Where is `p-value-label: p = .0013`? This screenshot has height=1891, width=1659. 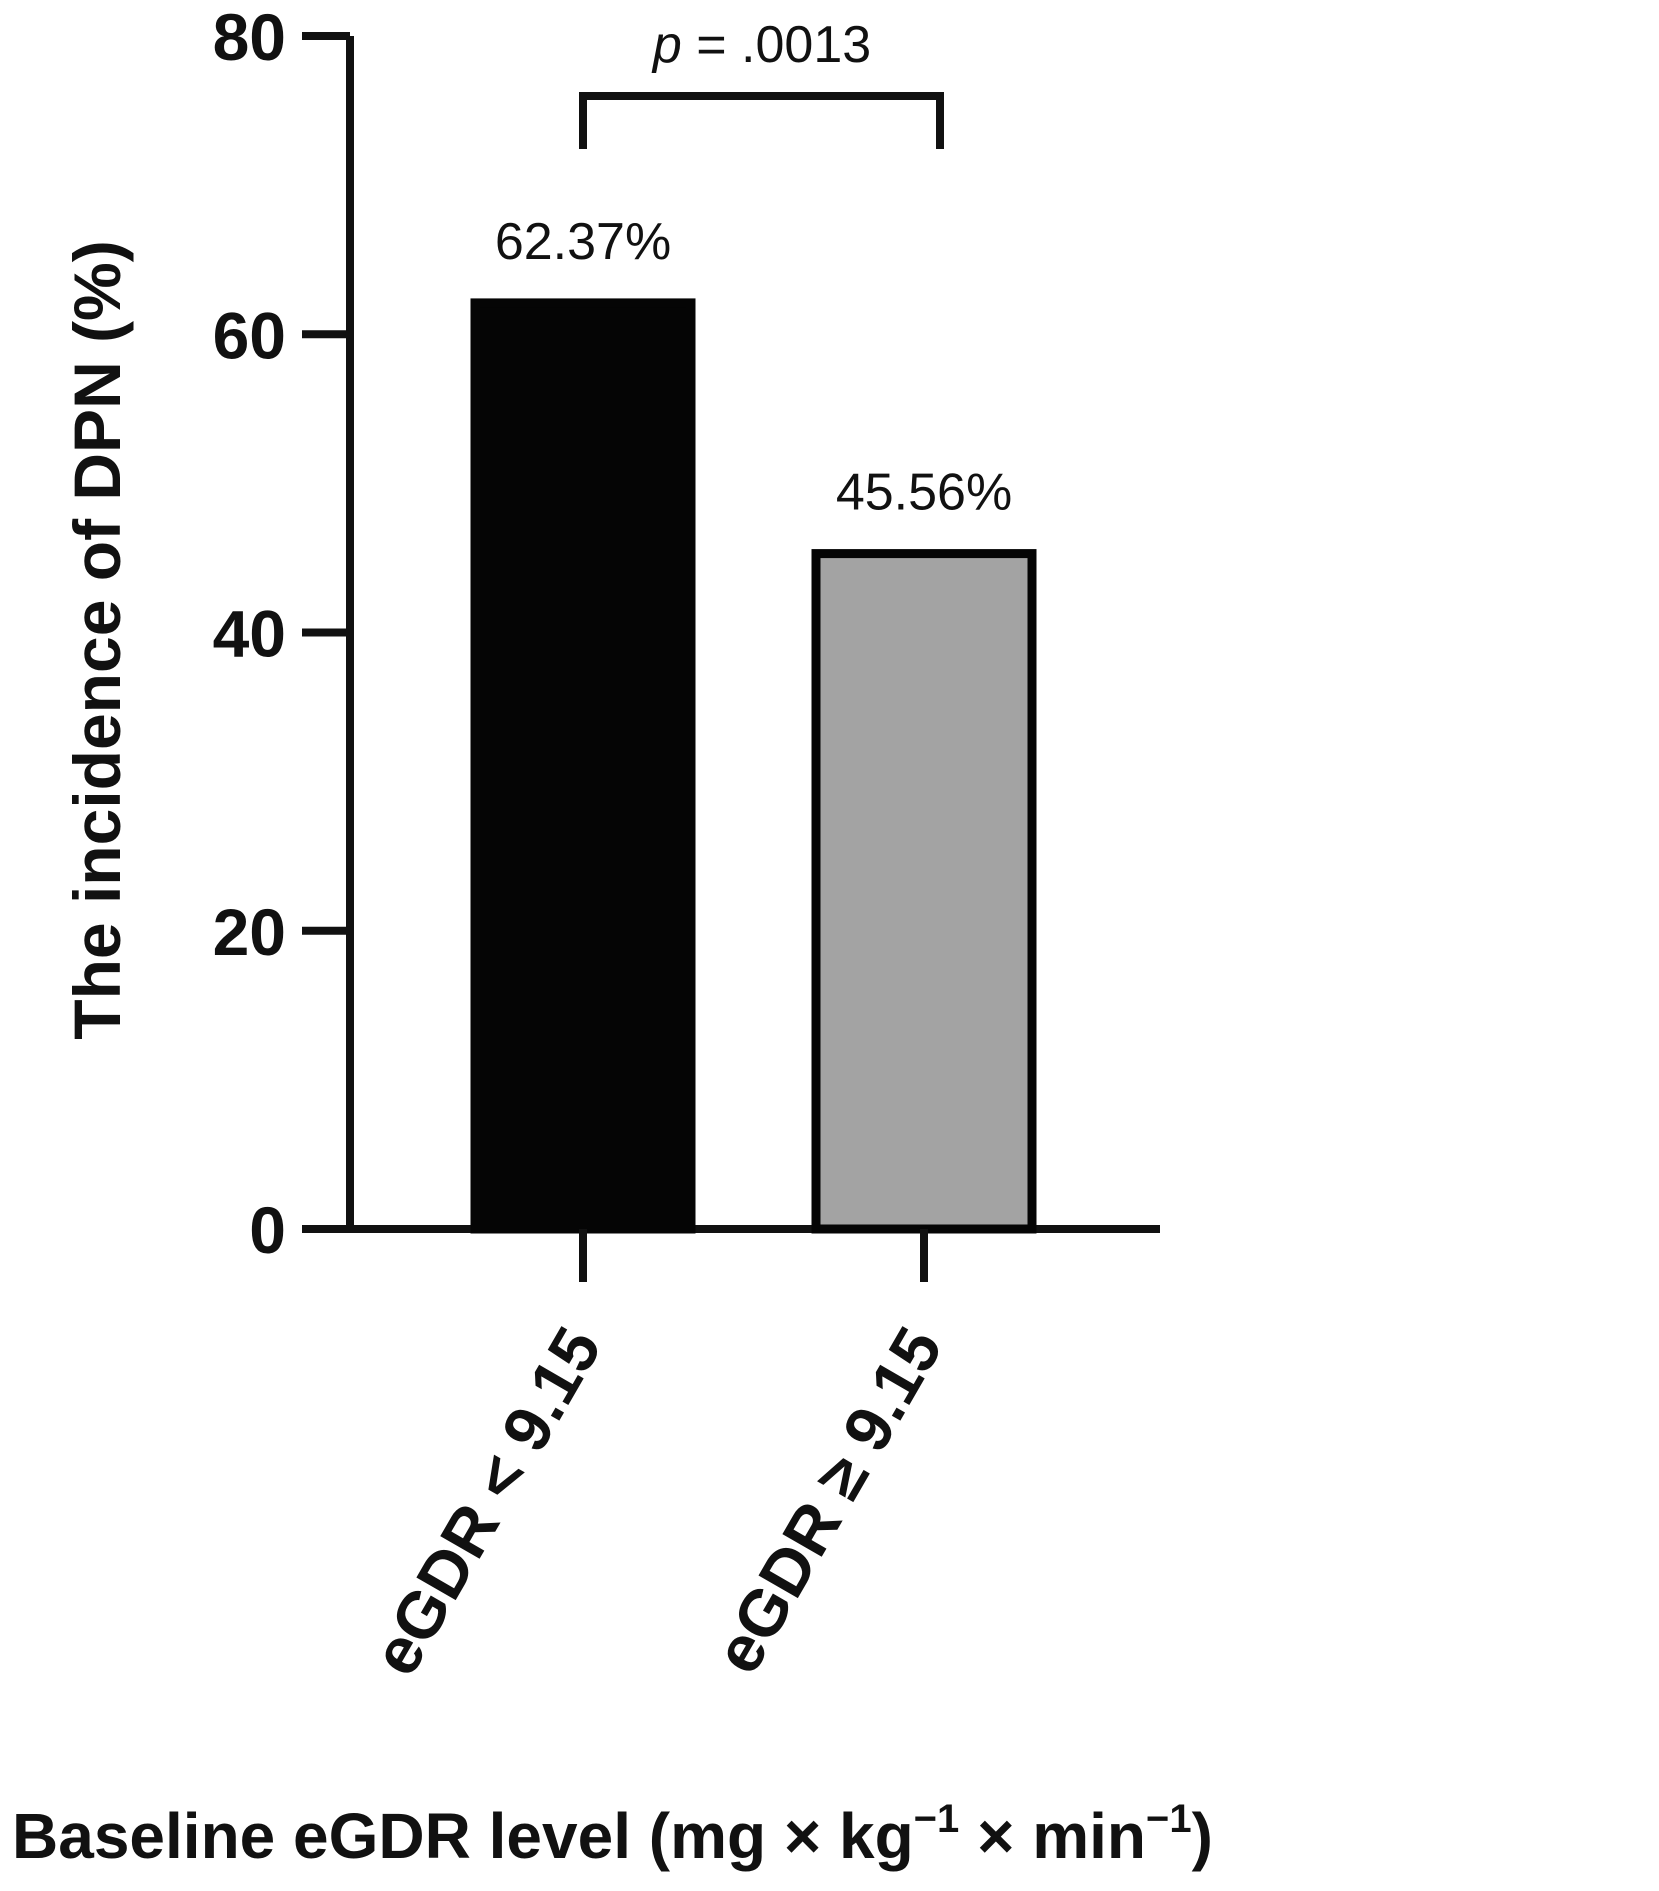 p-value-label: p = .0013 is located at coordinates (761, 45).